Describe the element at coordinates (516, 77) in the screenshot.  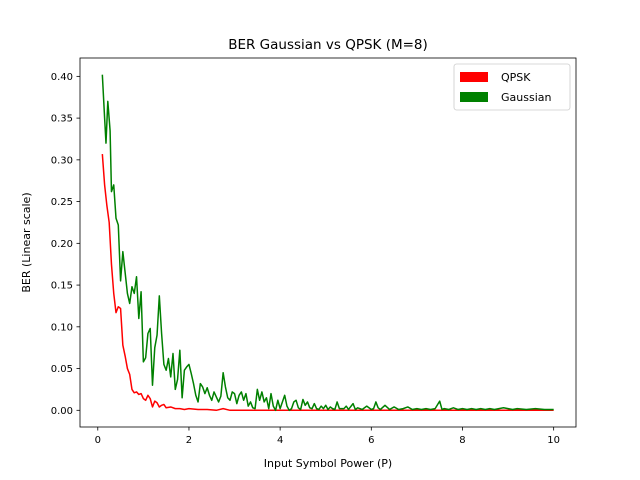
I see `legend-label-qpsk: QPSK` at that location.